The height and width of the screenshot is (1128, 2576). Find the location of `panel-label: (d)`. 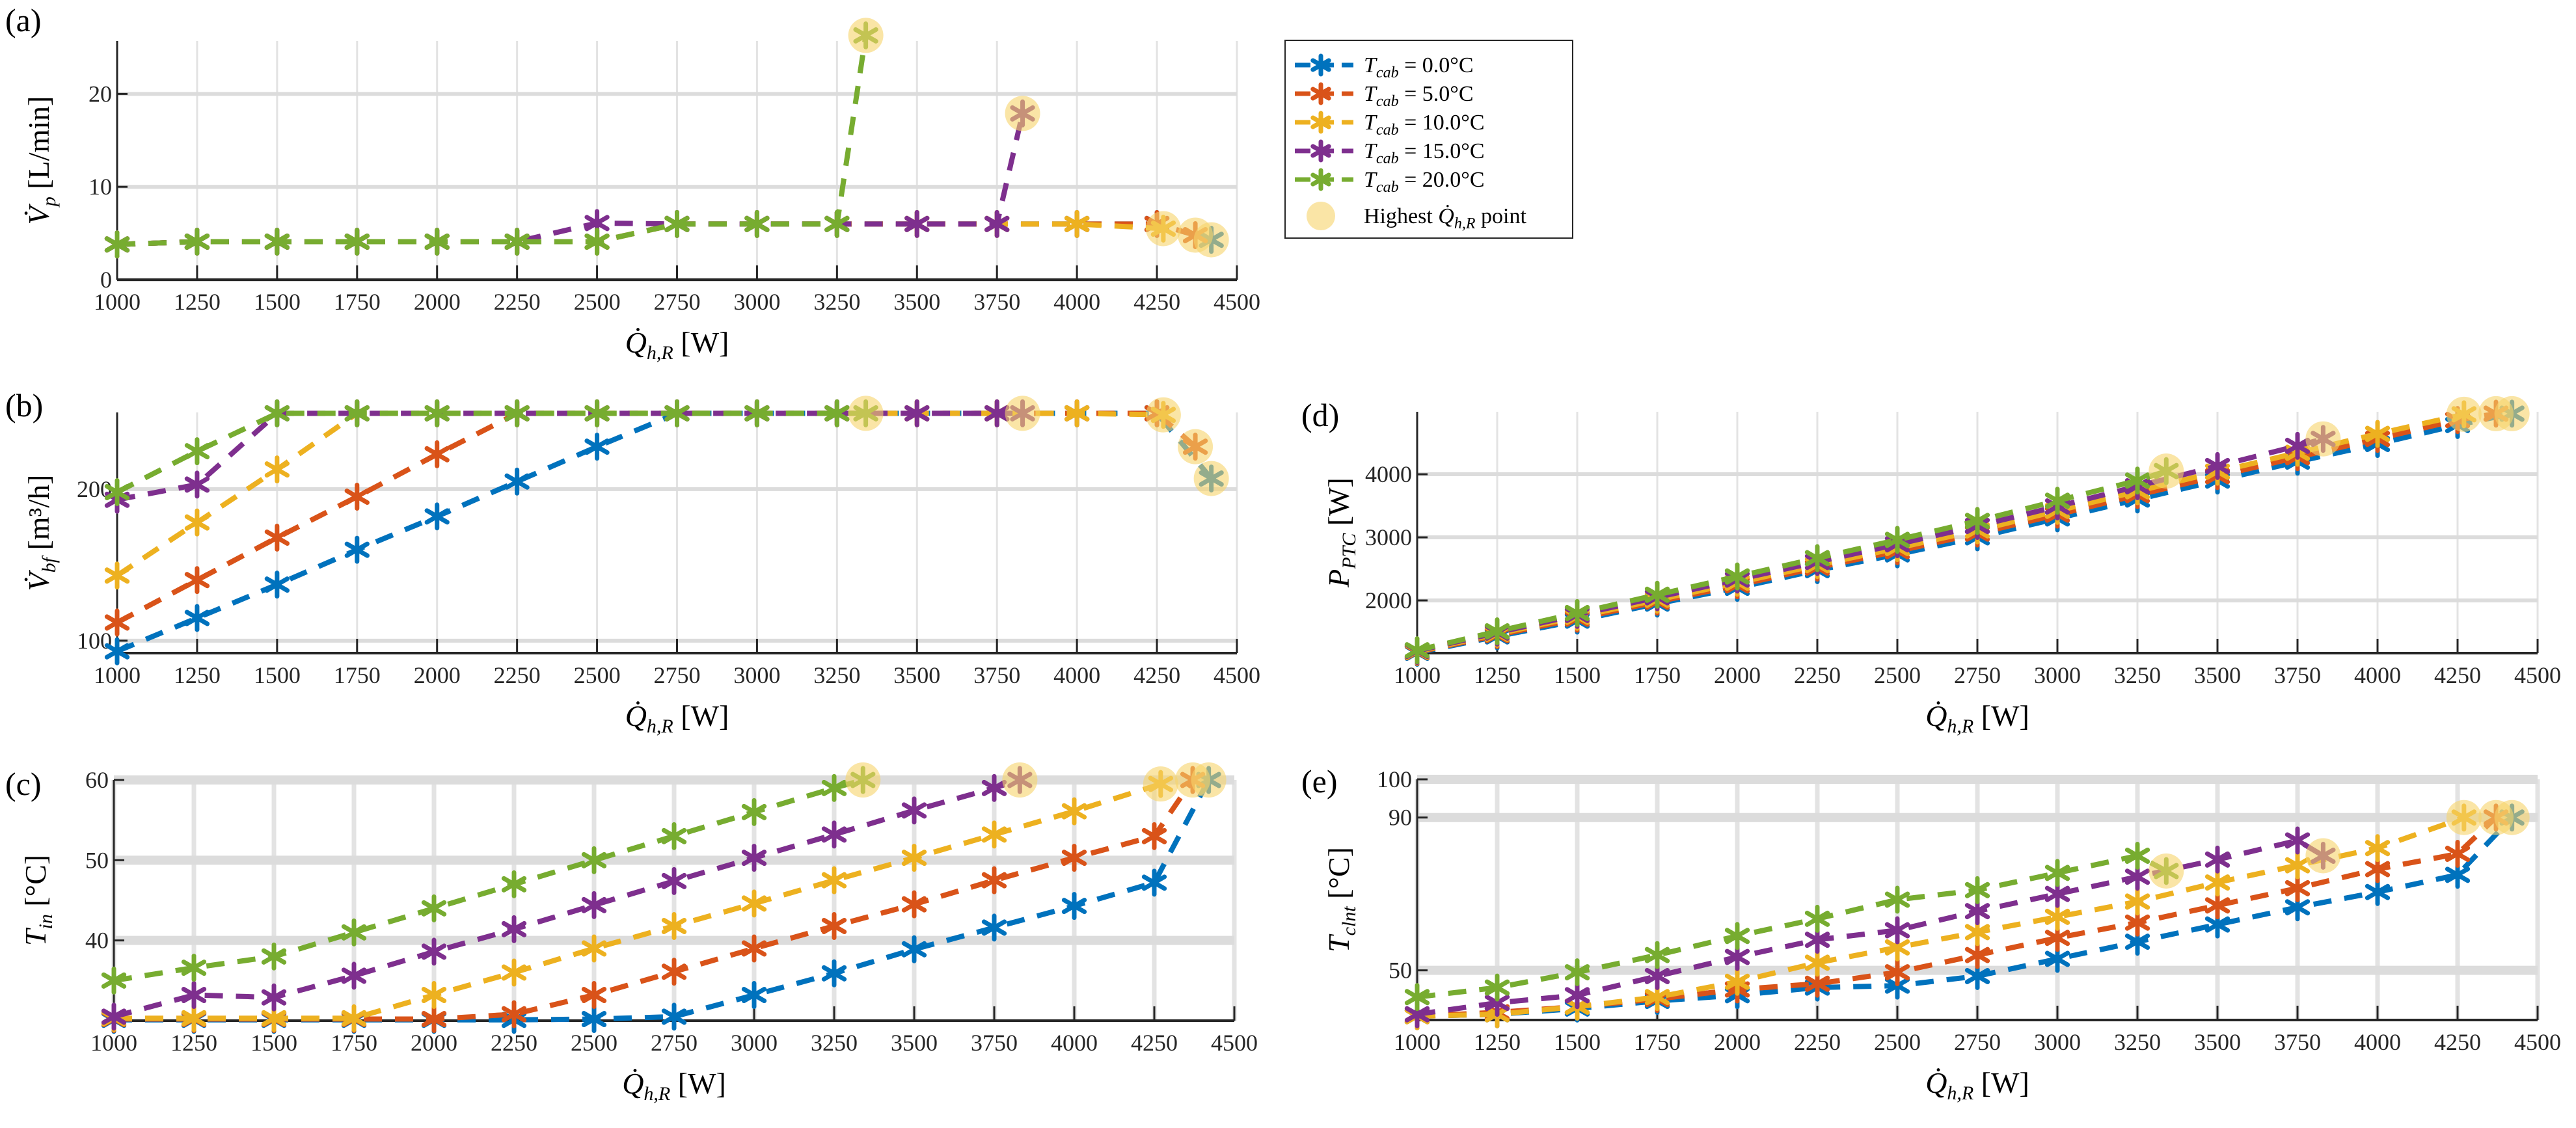

panel-label: (d) is located at coordinates (1320, 415).